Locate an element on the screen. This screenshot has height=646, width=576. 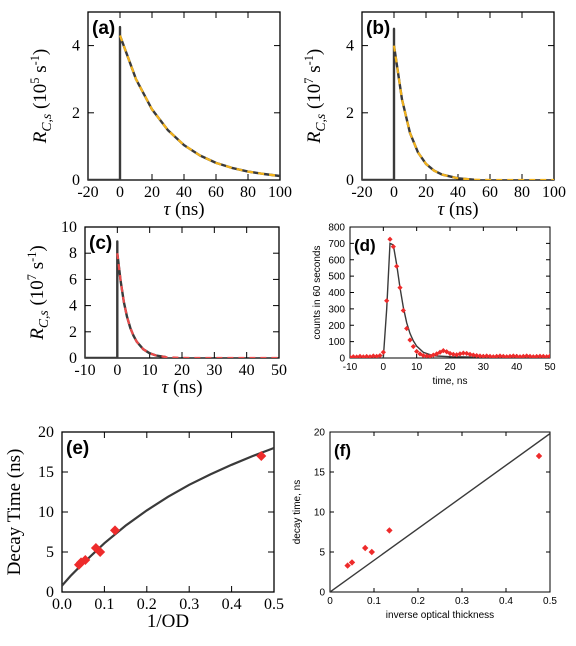
y-axis-label: Decay Time (ns) is located at coordinates (14, 512).